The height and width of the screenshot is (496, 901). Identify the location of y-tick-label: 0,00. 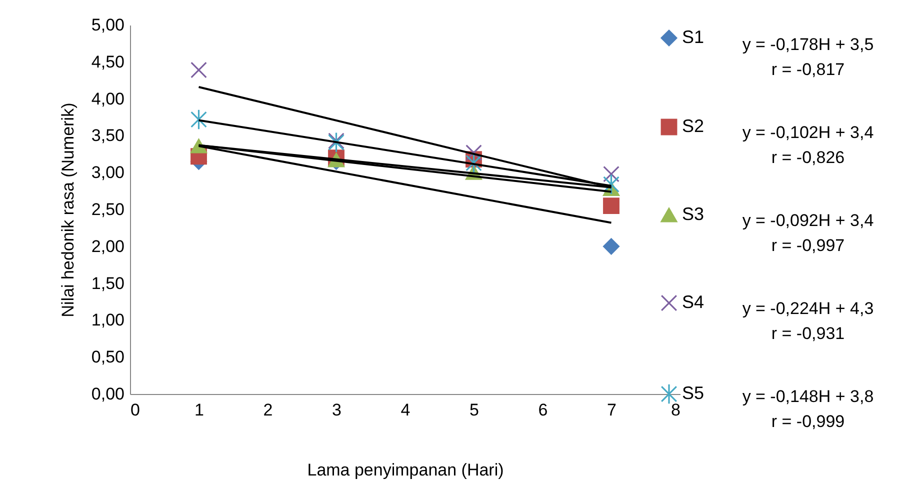
(107, 394).